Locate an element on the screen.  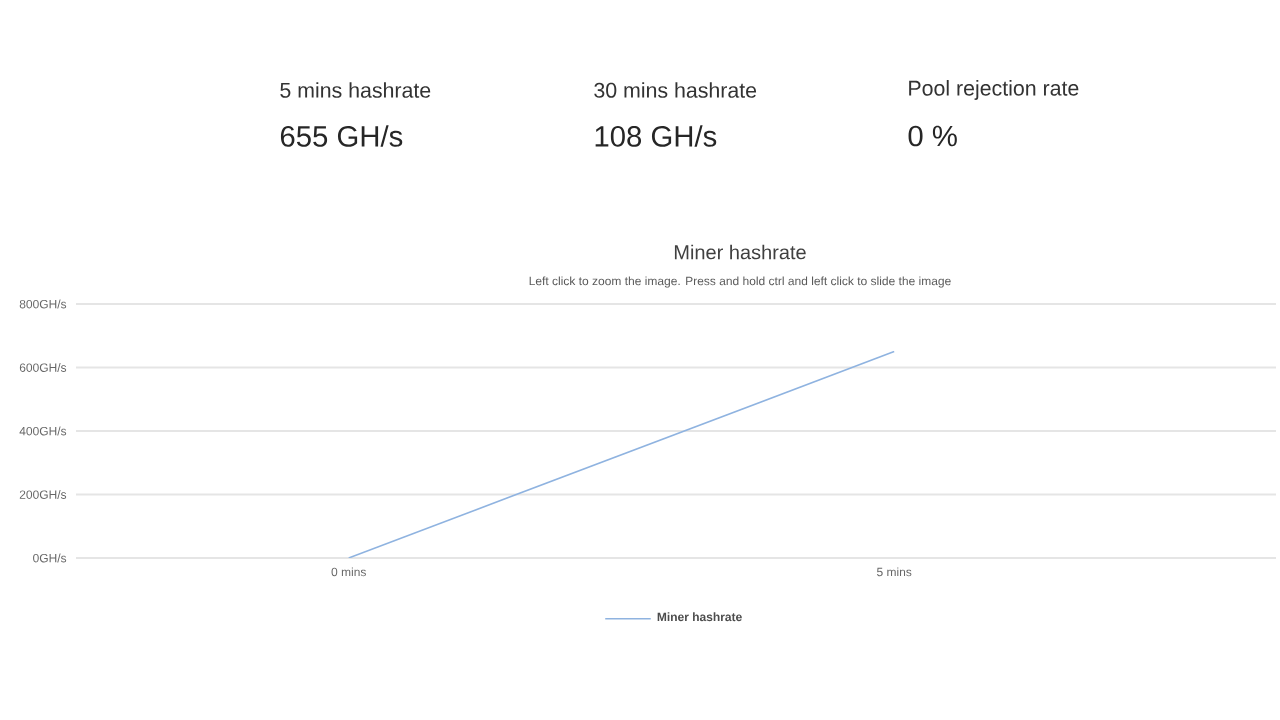
text: Pool rejection rate is located at coordinates (994, 90).